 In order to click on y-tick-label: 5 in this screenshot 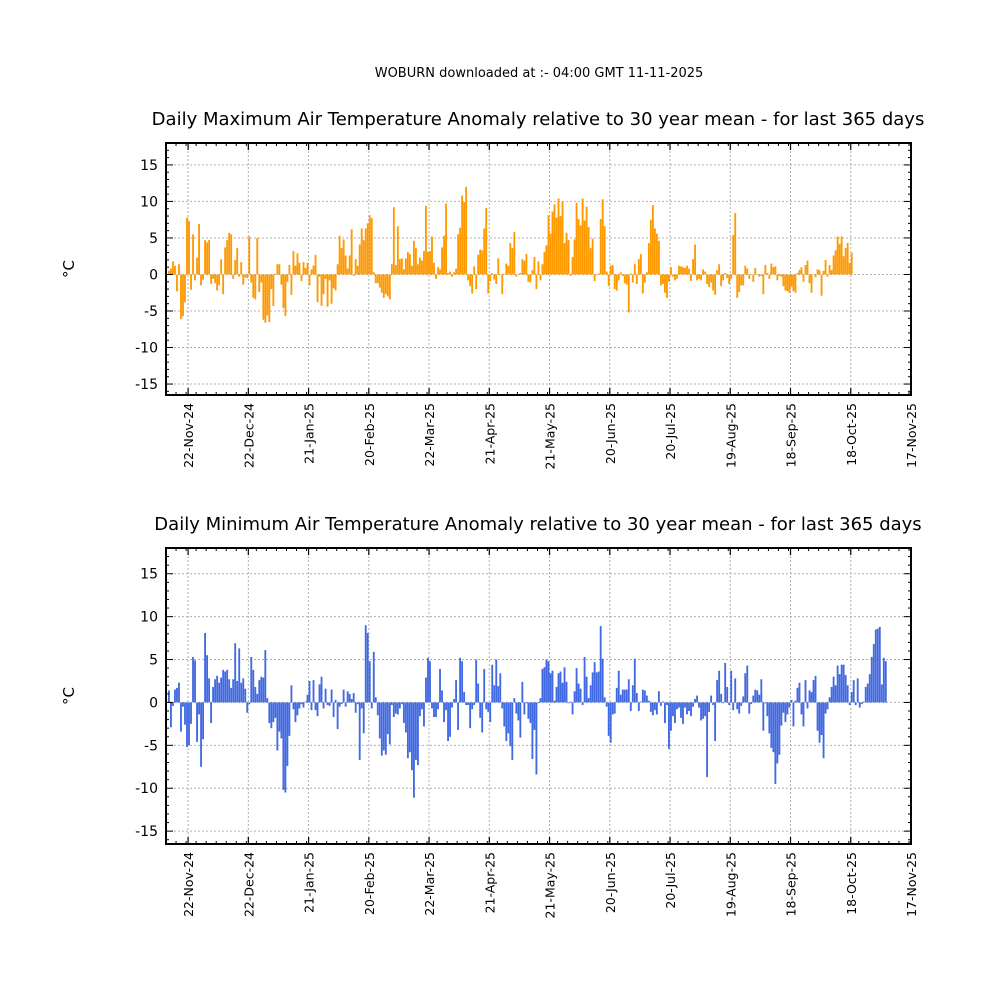, I will do `click(153, 239)`.